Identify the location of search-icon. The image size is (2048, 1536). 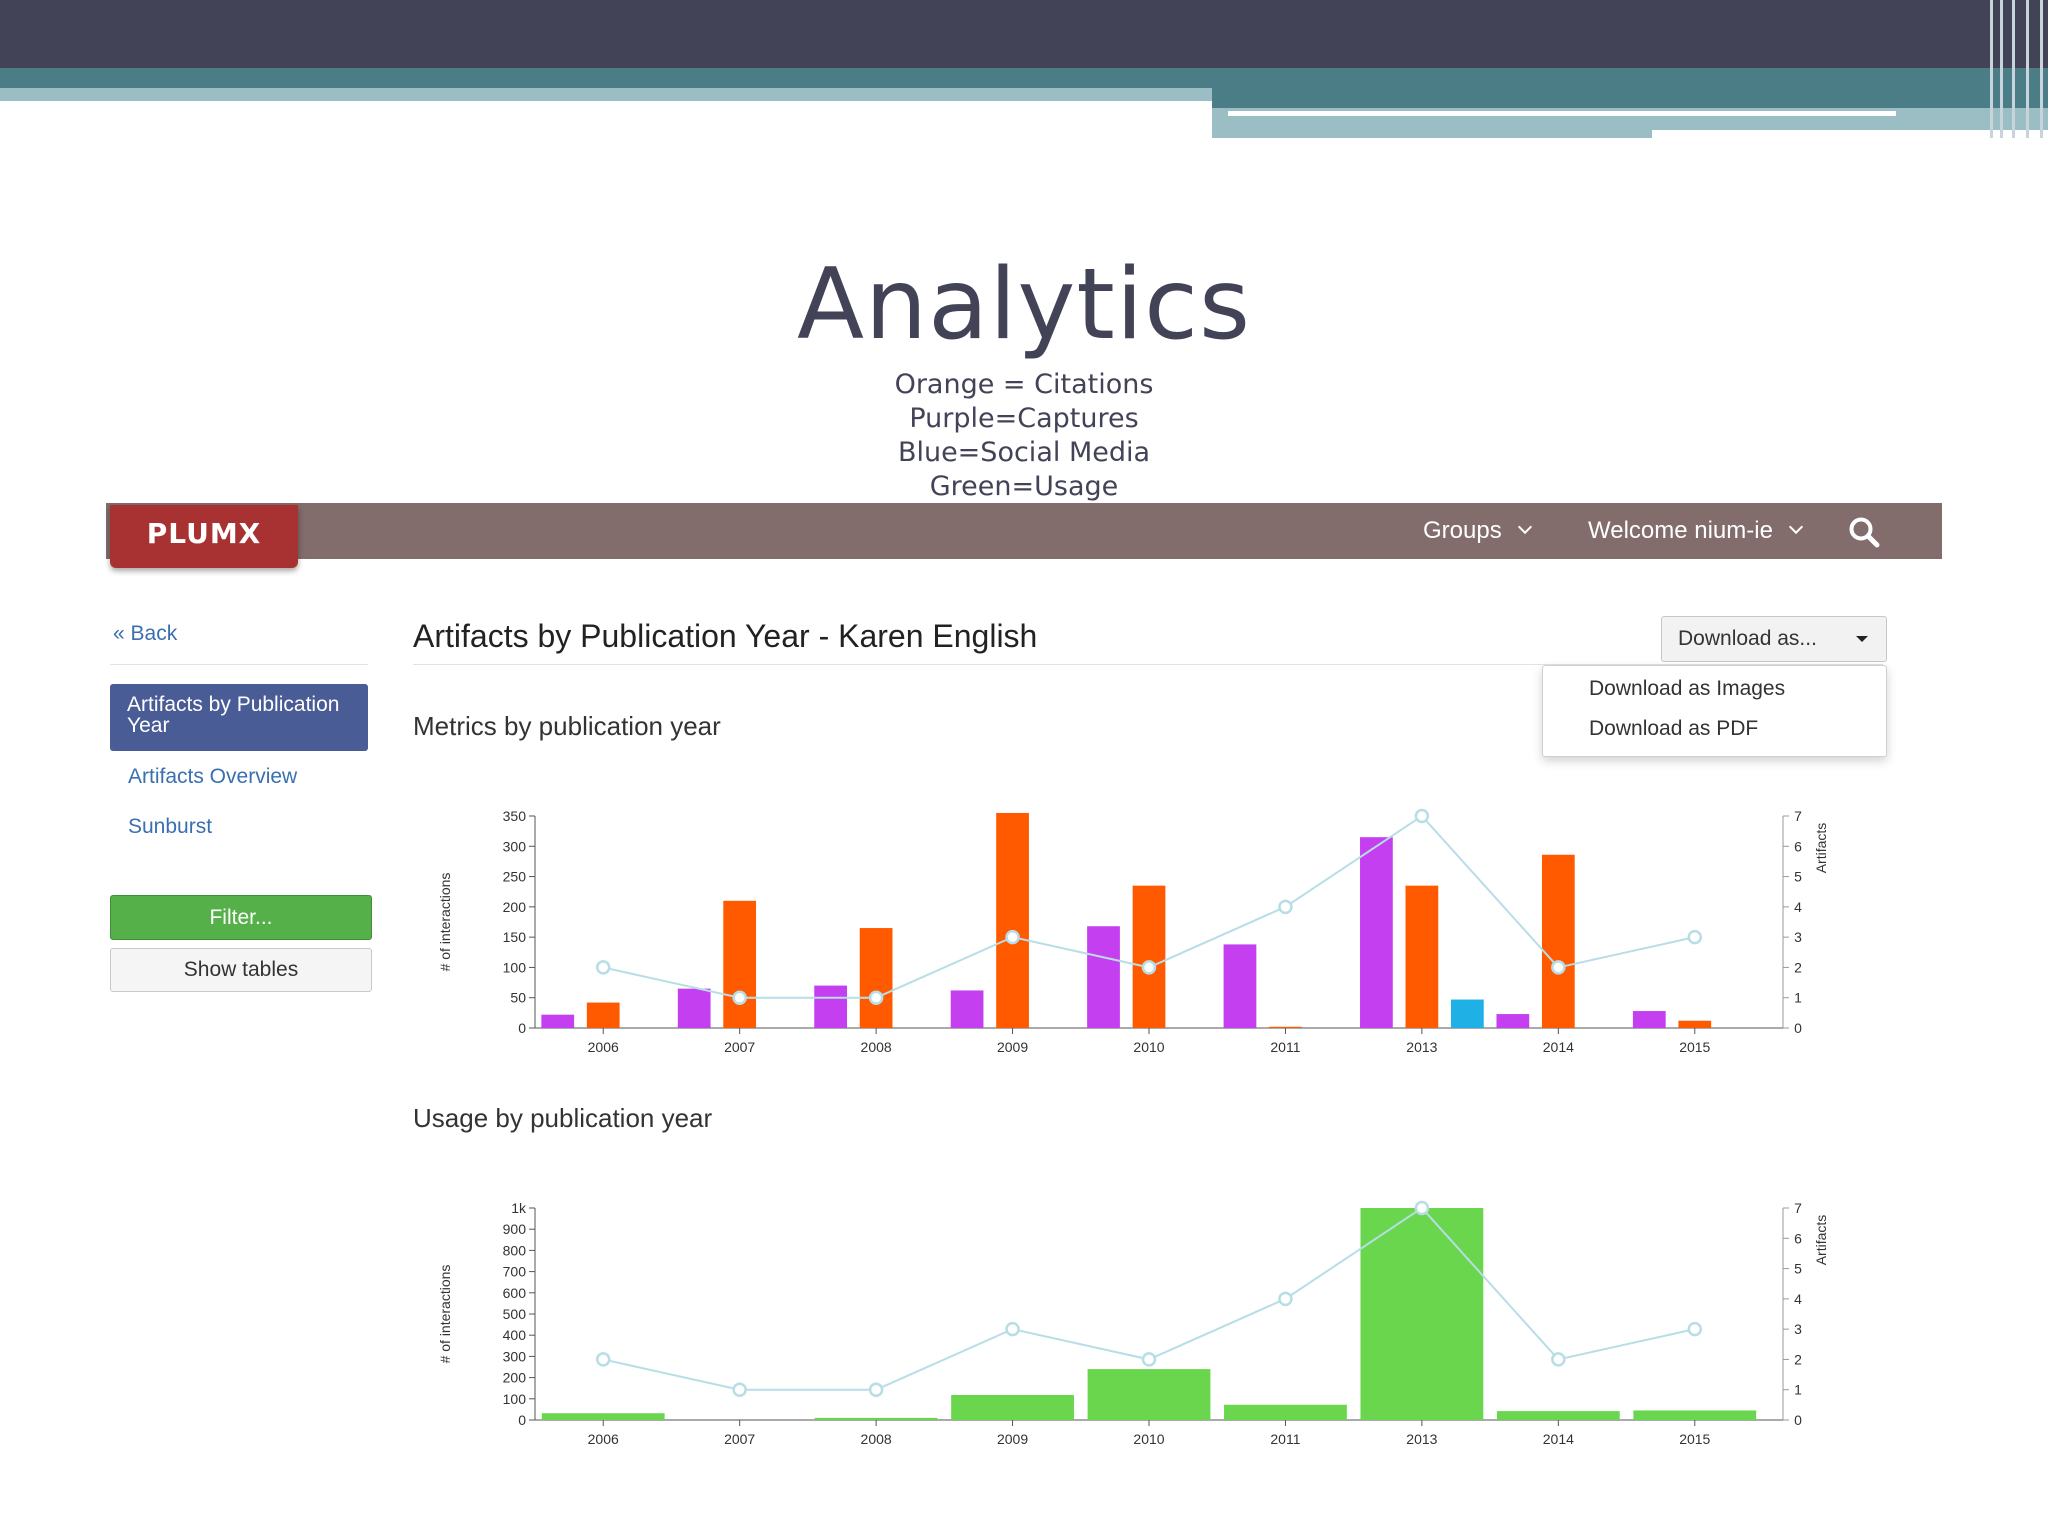
(1864, 532).